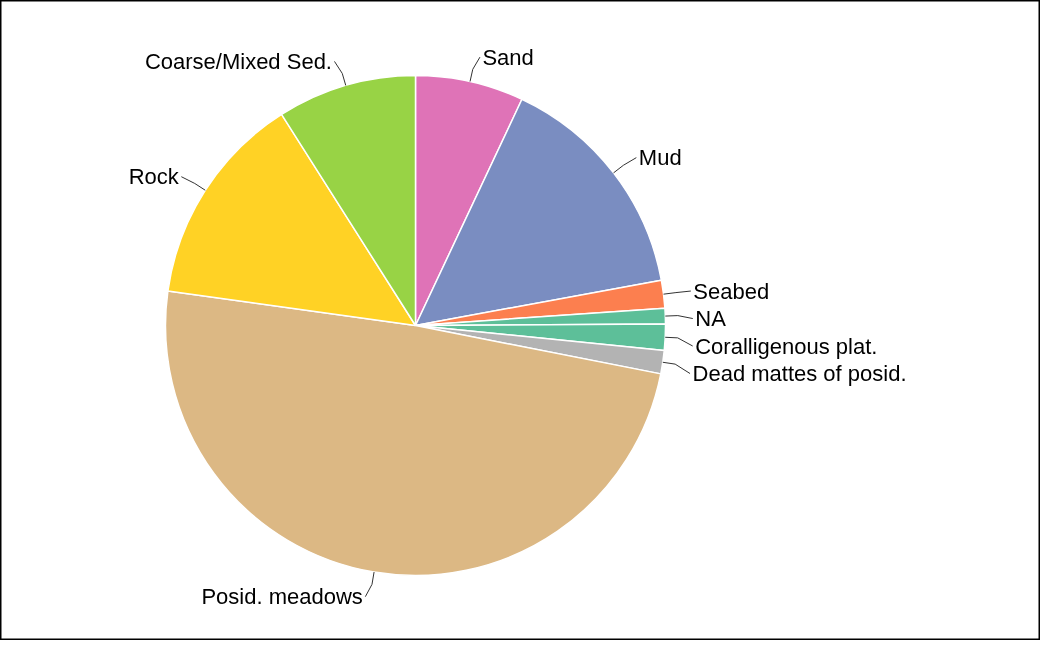  I want to click on slice-label: Seabed, so click(731, 291).